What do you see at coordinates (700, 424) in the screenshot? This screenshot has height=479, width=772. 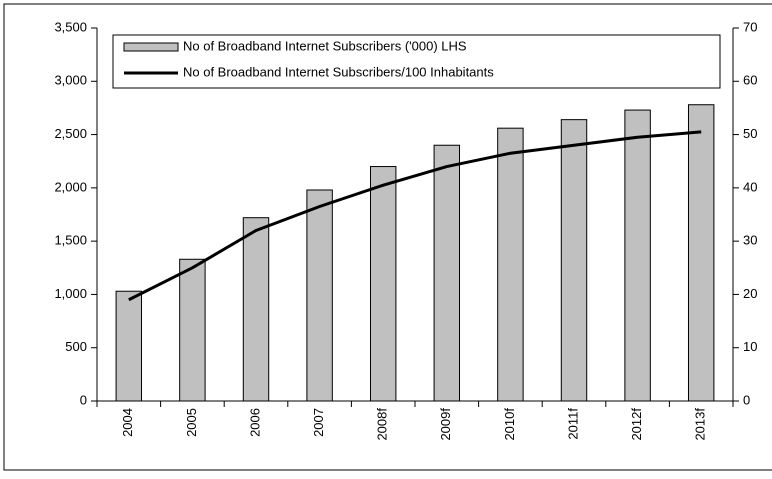 I see `x-tick-label: 2013f` at bounding box center [700, 424].